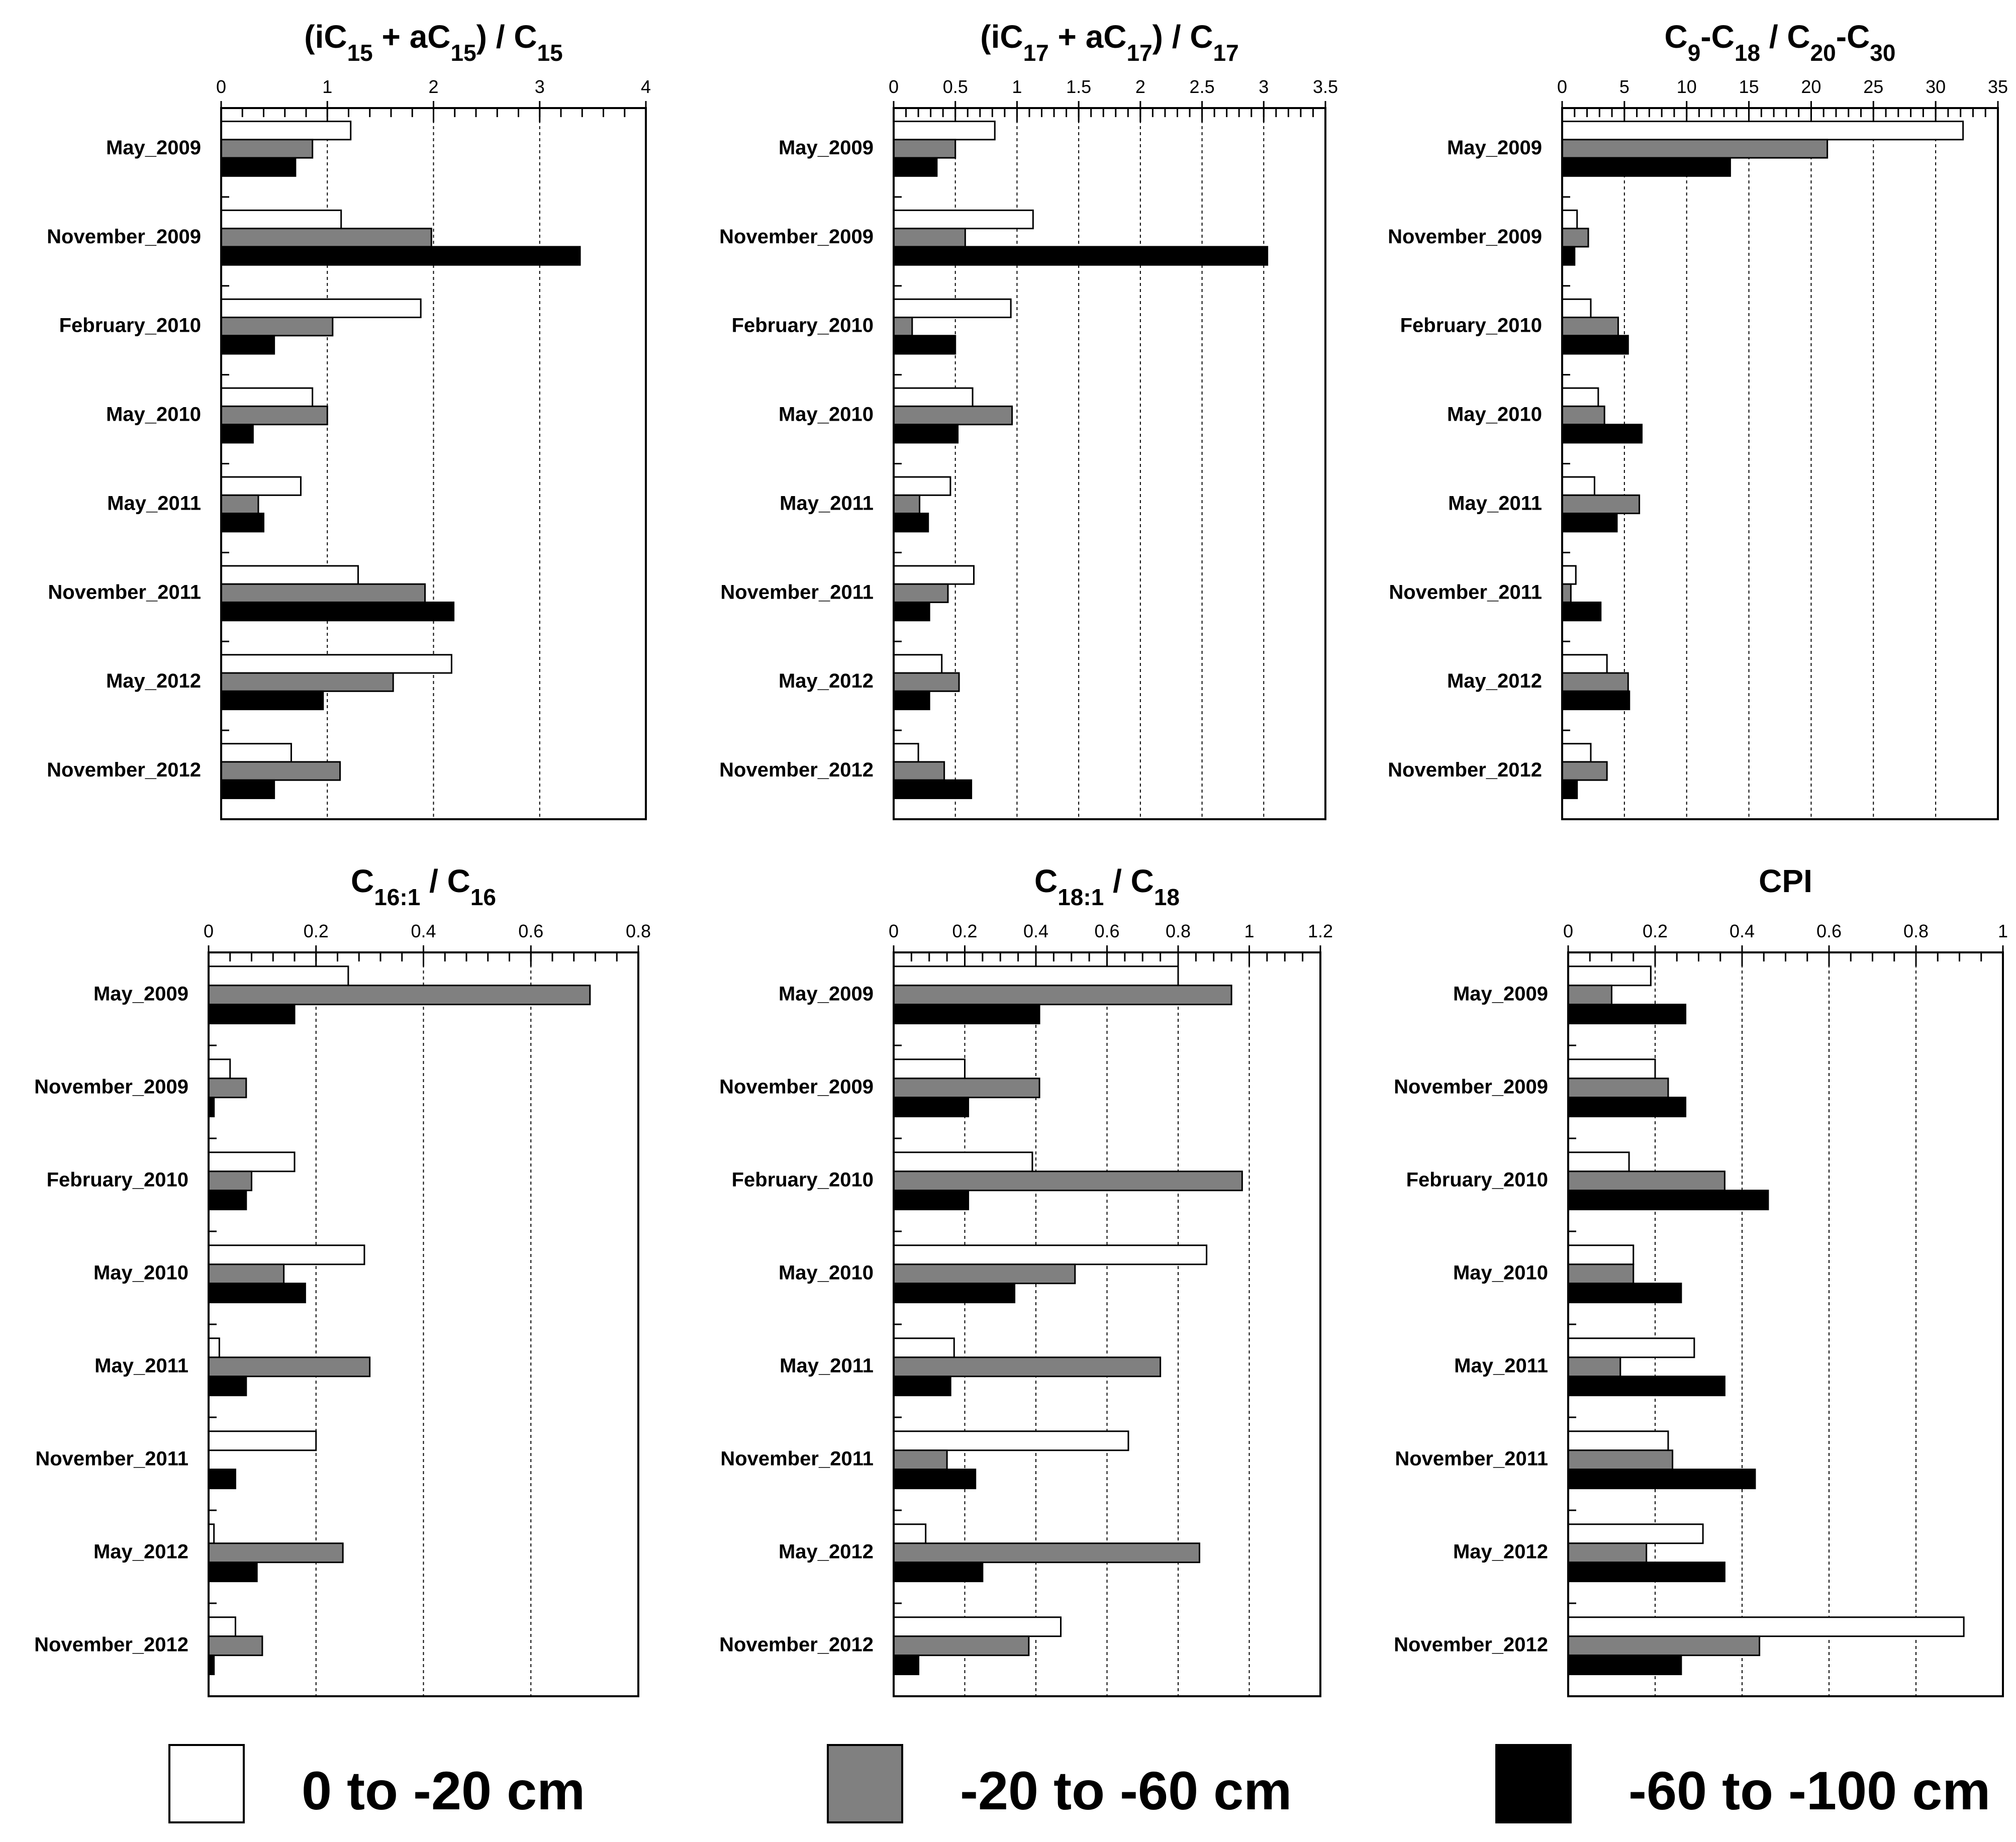 This screenshot has height=1842, width=2016. Describe the element at coordinates (209, 931) in the screenshot. I see `tick-label-3-0: 0` at that location.